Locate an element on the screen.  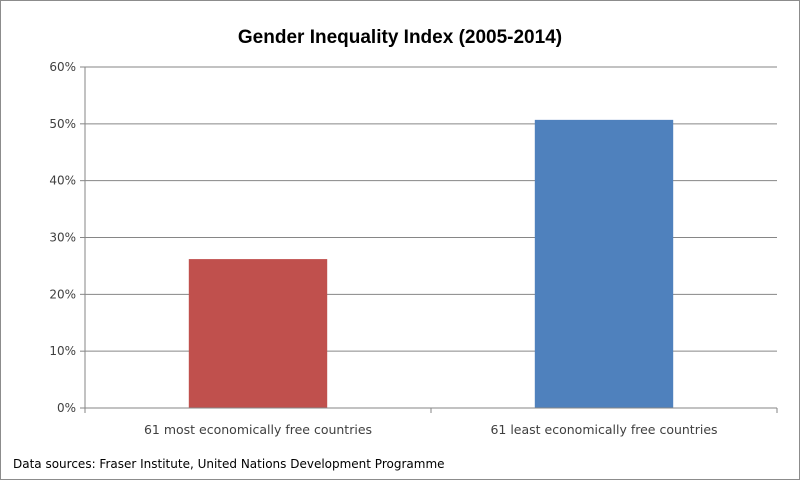
y-tick-label: 20% is located at coordinates (62, 294).